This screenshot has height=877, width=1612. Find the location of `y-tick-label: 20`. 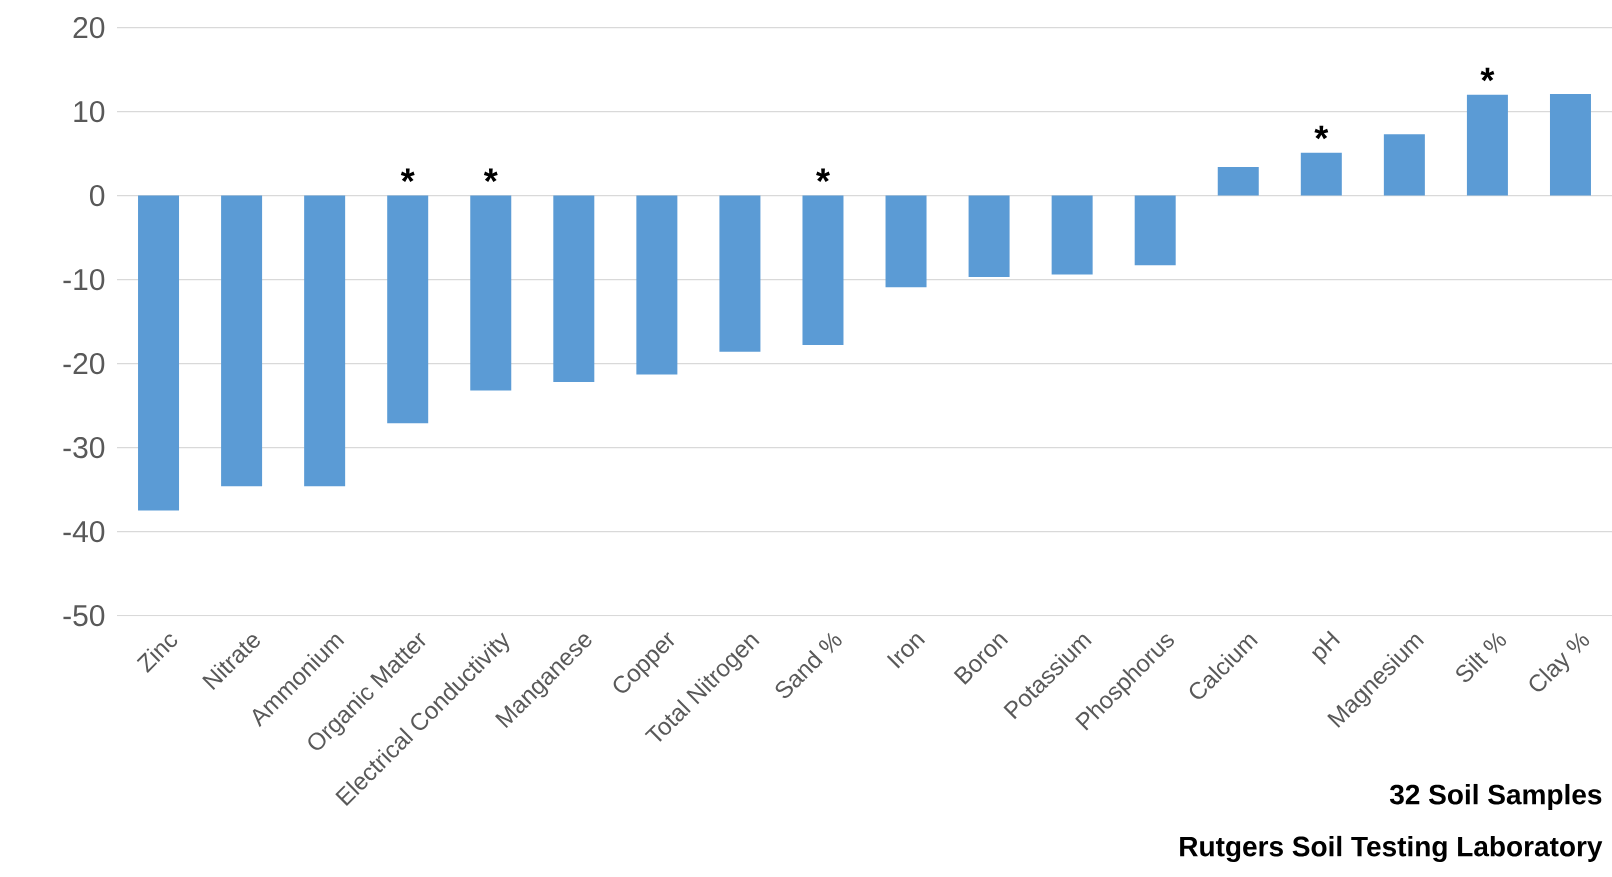

y-tick-label: 20 is located at coordinates (89, 27).